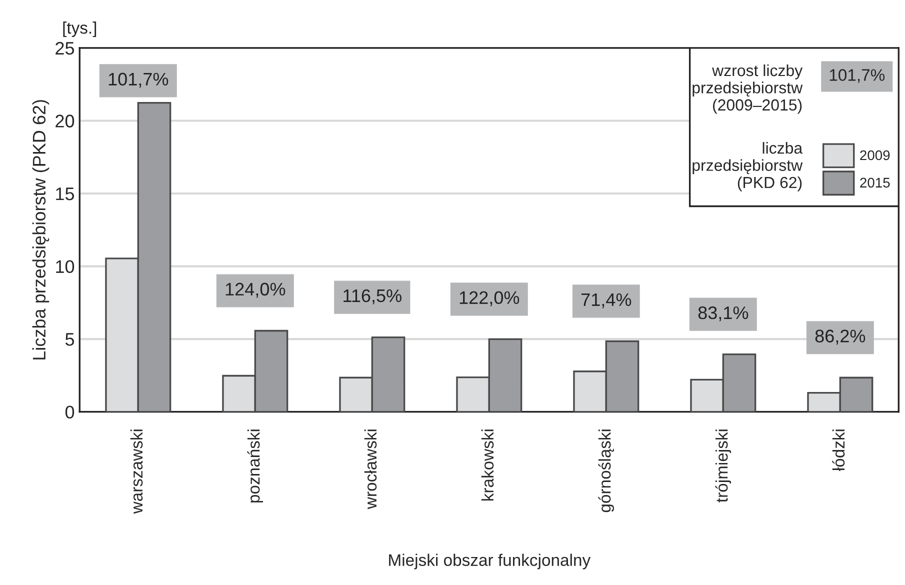 The image size is (905, 585). I want to click on x-tick-label: wrocławski, so click(370, 470).